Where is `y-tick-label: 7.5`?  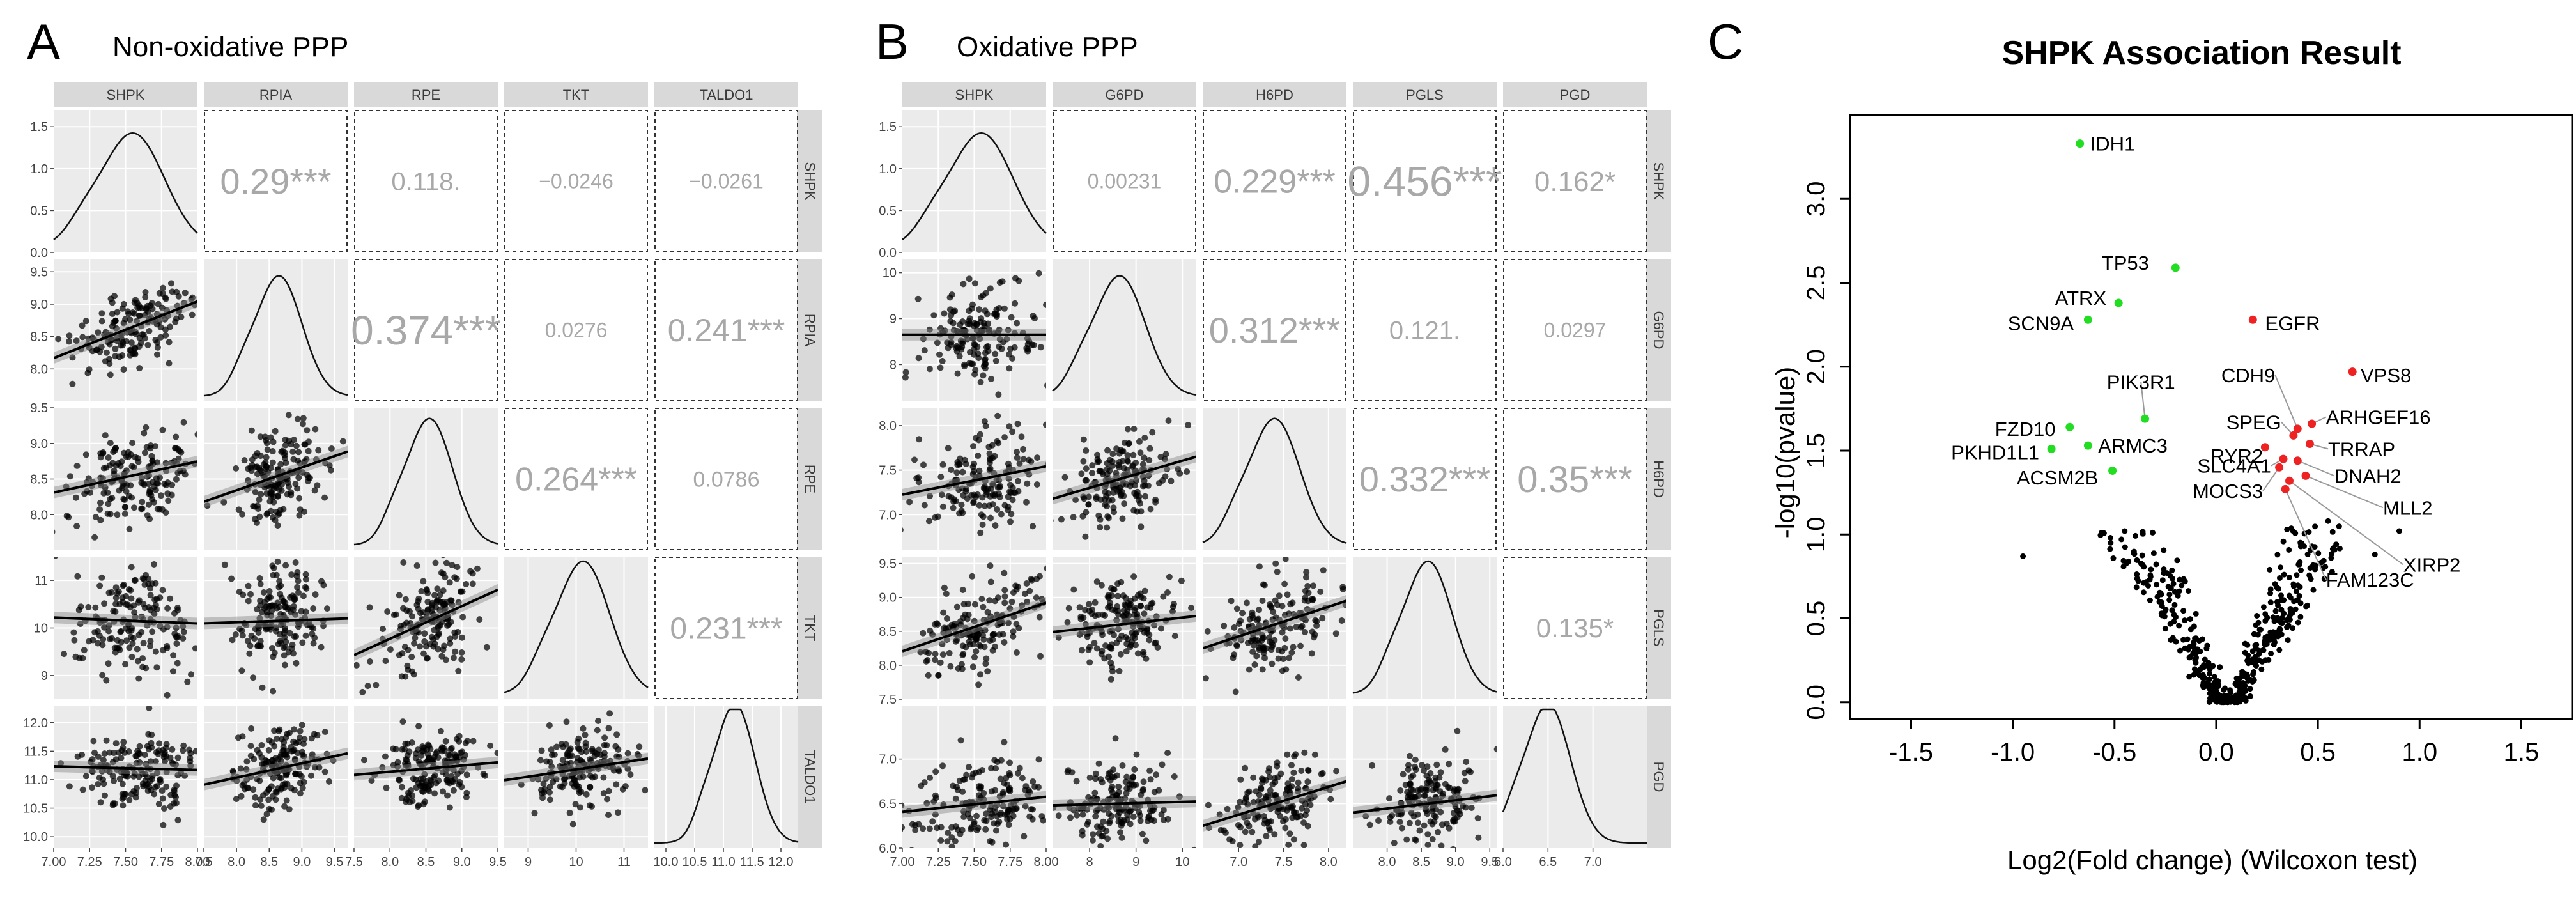
y-tick-label: 7.5 is located at coordinates (888, 700).